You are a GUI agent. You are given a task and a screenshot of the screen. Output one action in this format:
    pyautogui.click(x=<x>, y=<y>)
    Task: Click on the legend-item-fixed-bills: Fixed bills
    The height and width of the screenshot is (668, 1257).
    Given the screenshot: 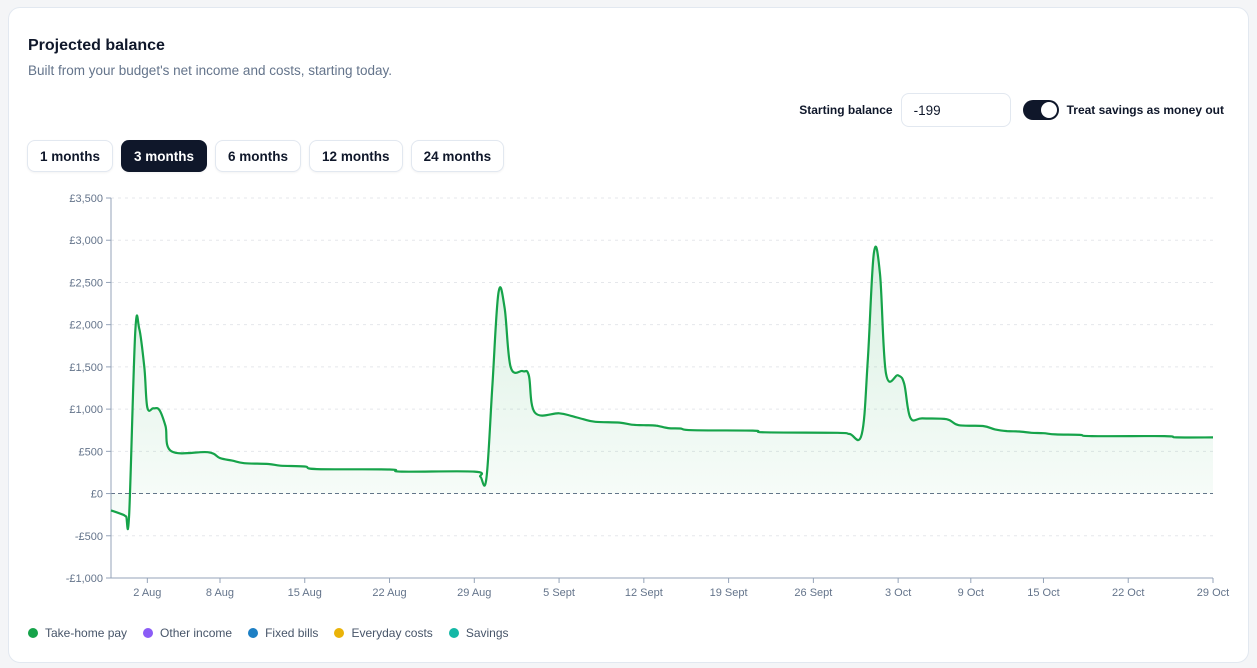 What is the action you would take?
    pyautogui.click(x=283, y=633)
    